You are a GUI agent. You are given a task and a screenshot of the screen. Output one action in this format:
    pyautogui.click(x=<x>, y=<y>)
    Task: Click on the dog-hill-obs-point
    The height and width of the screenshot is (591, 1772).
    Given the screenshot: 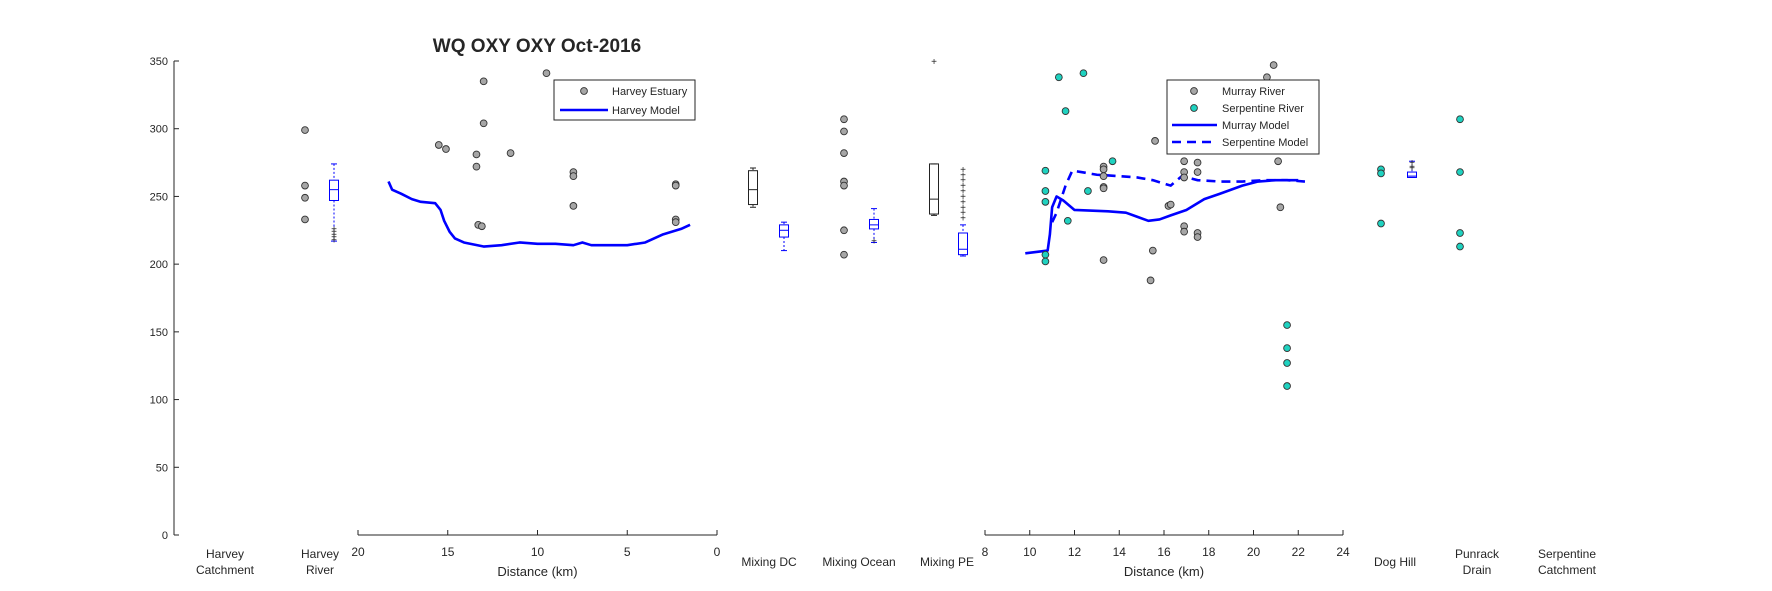 What is the action you would take?
    pyautogui.click(x=1381, y=173)
    